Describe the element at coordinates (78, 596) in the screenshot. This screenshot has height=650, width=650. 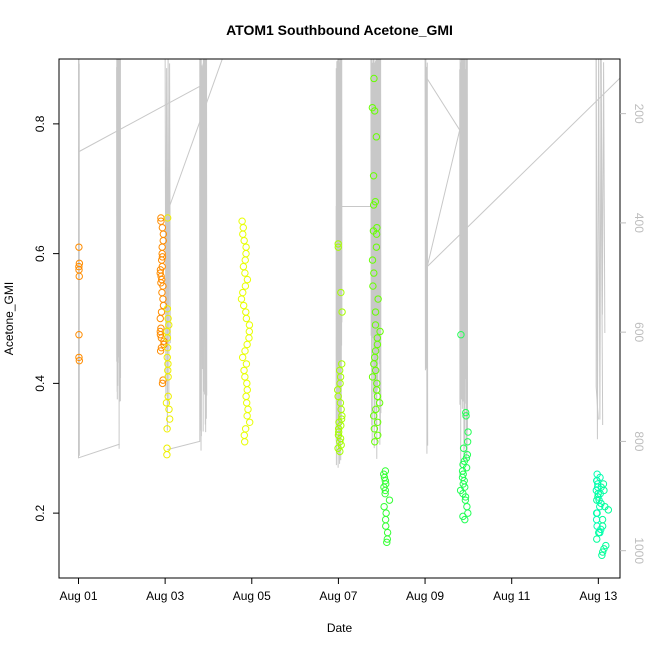
I see `x-tick-label: Aug 01` at that location.